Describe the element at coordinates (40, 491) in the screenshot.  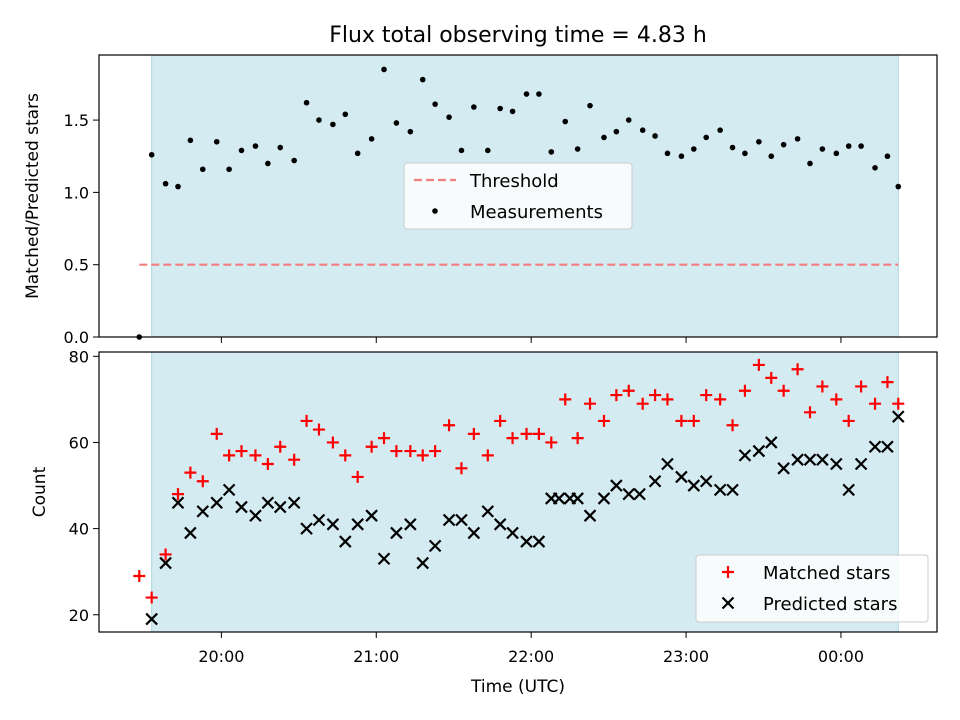
I see `y-axis-label: Count` at that location.